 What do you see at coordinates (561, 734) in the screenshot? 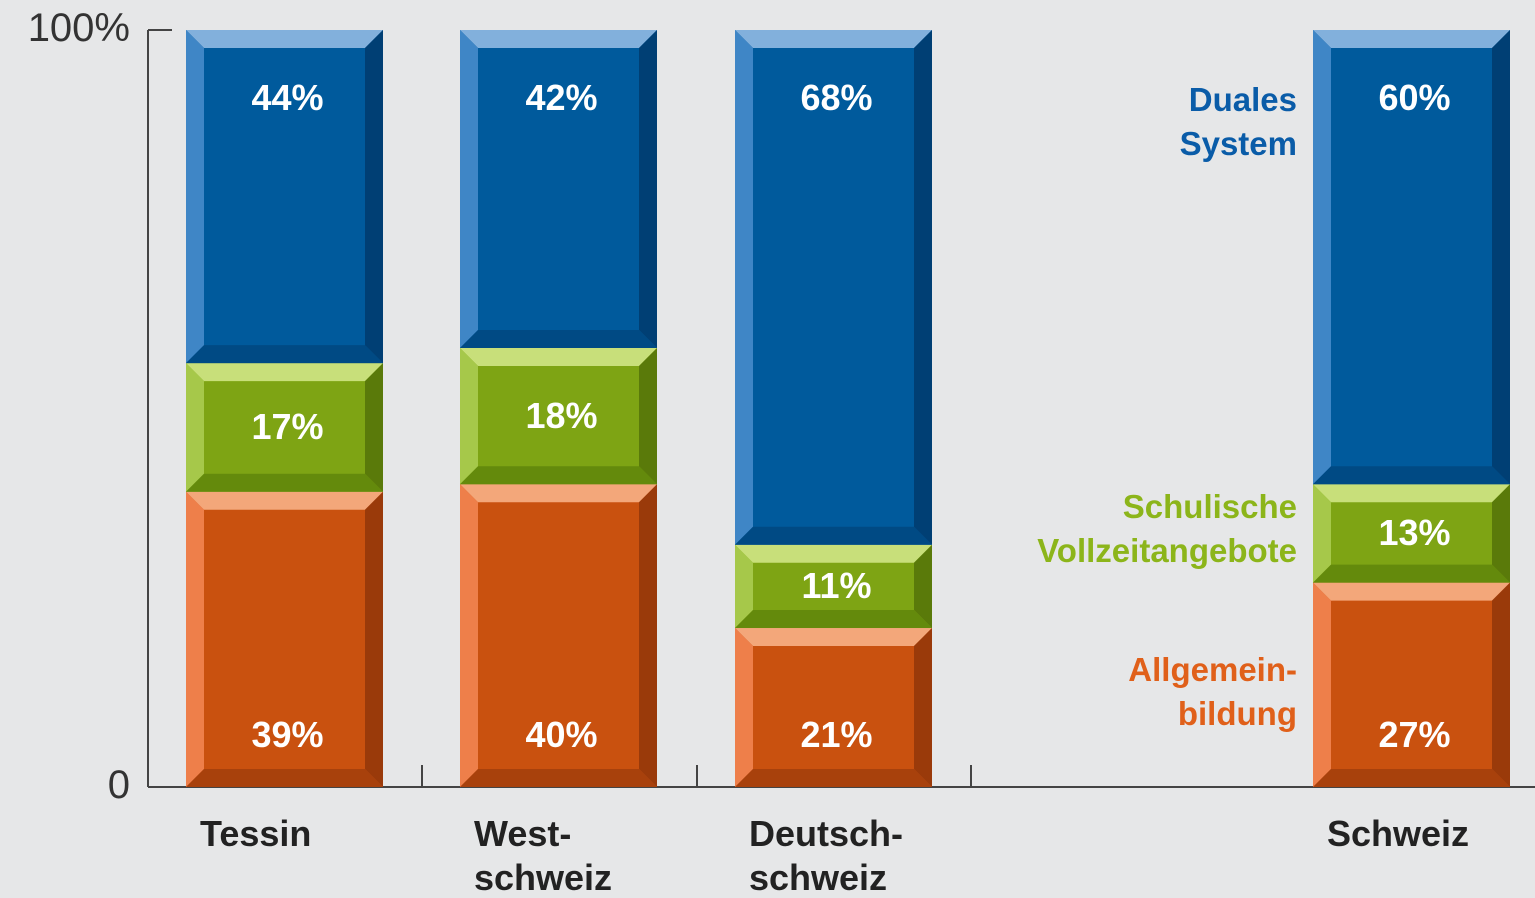
I see `value-label: 40%` at bounding box center [561, 734].